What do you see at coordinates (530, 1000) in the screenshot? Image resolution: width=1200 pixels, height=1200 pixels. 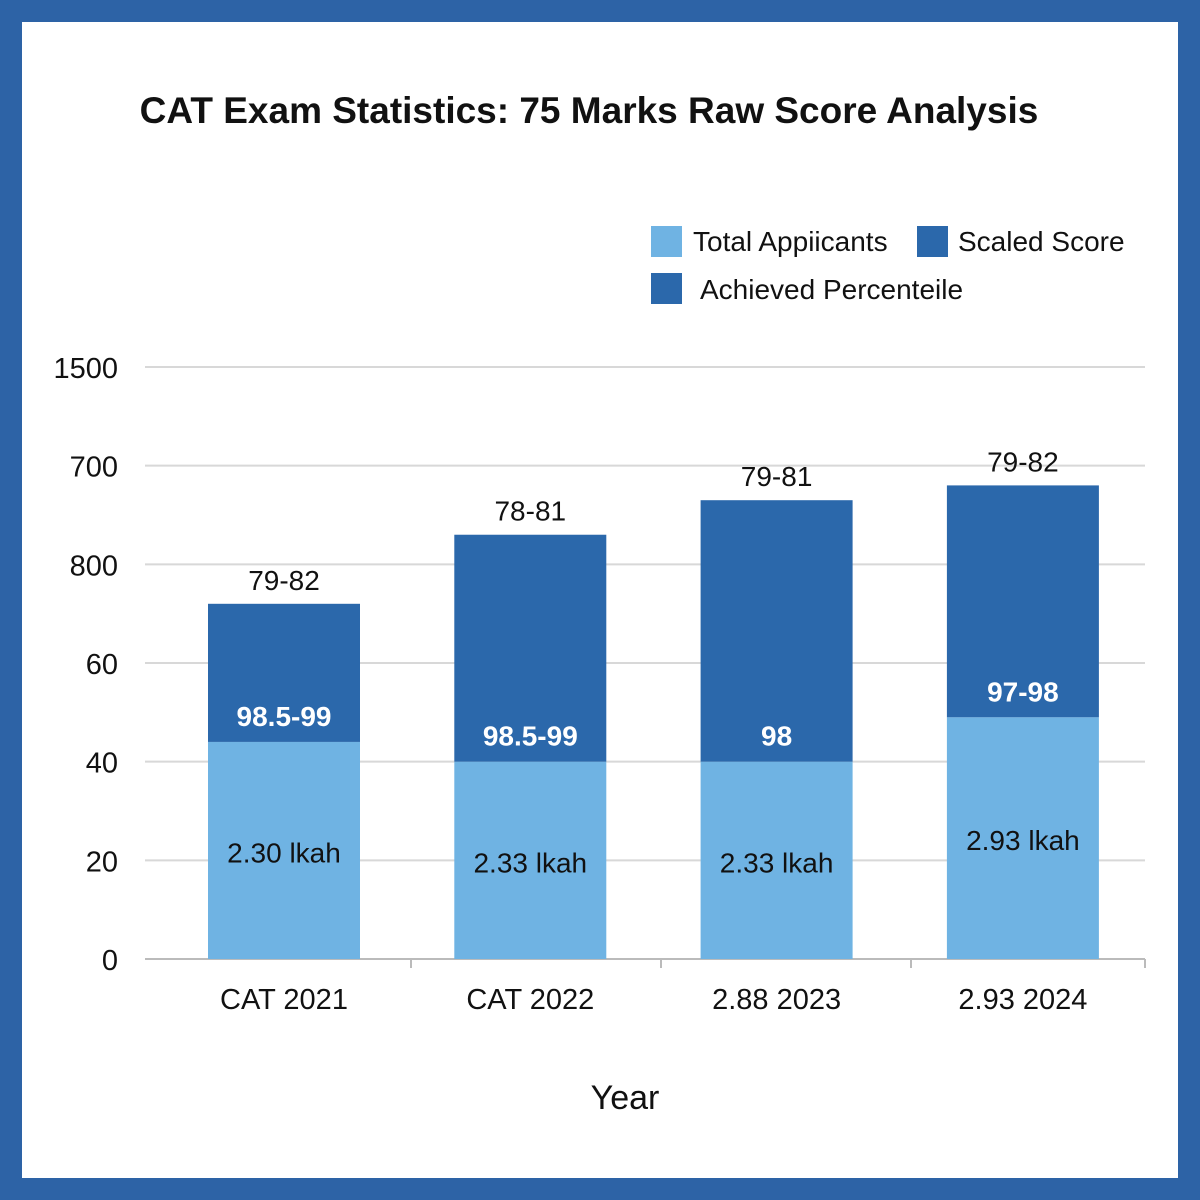 I see `x-tick-label: CAT 2022` at bounding box center [530, 1000].